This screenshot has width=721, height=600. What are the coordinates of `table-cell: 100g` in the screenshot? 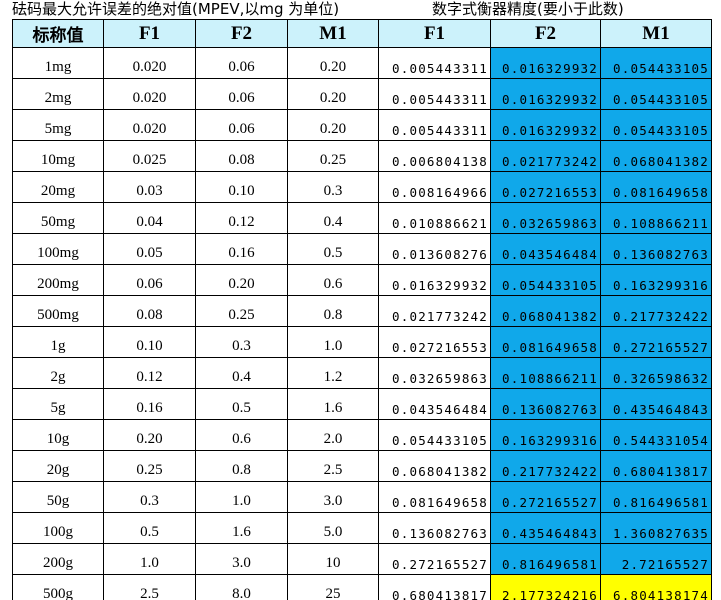 It's located at (58, 528).